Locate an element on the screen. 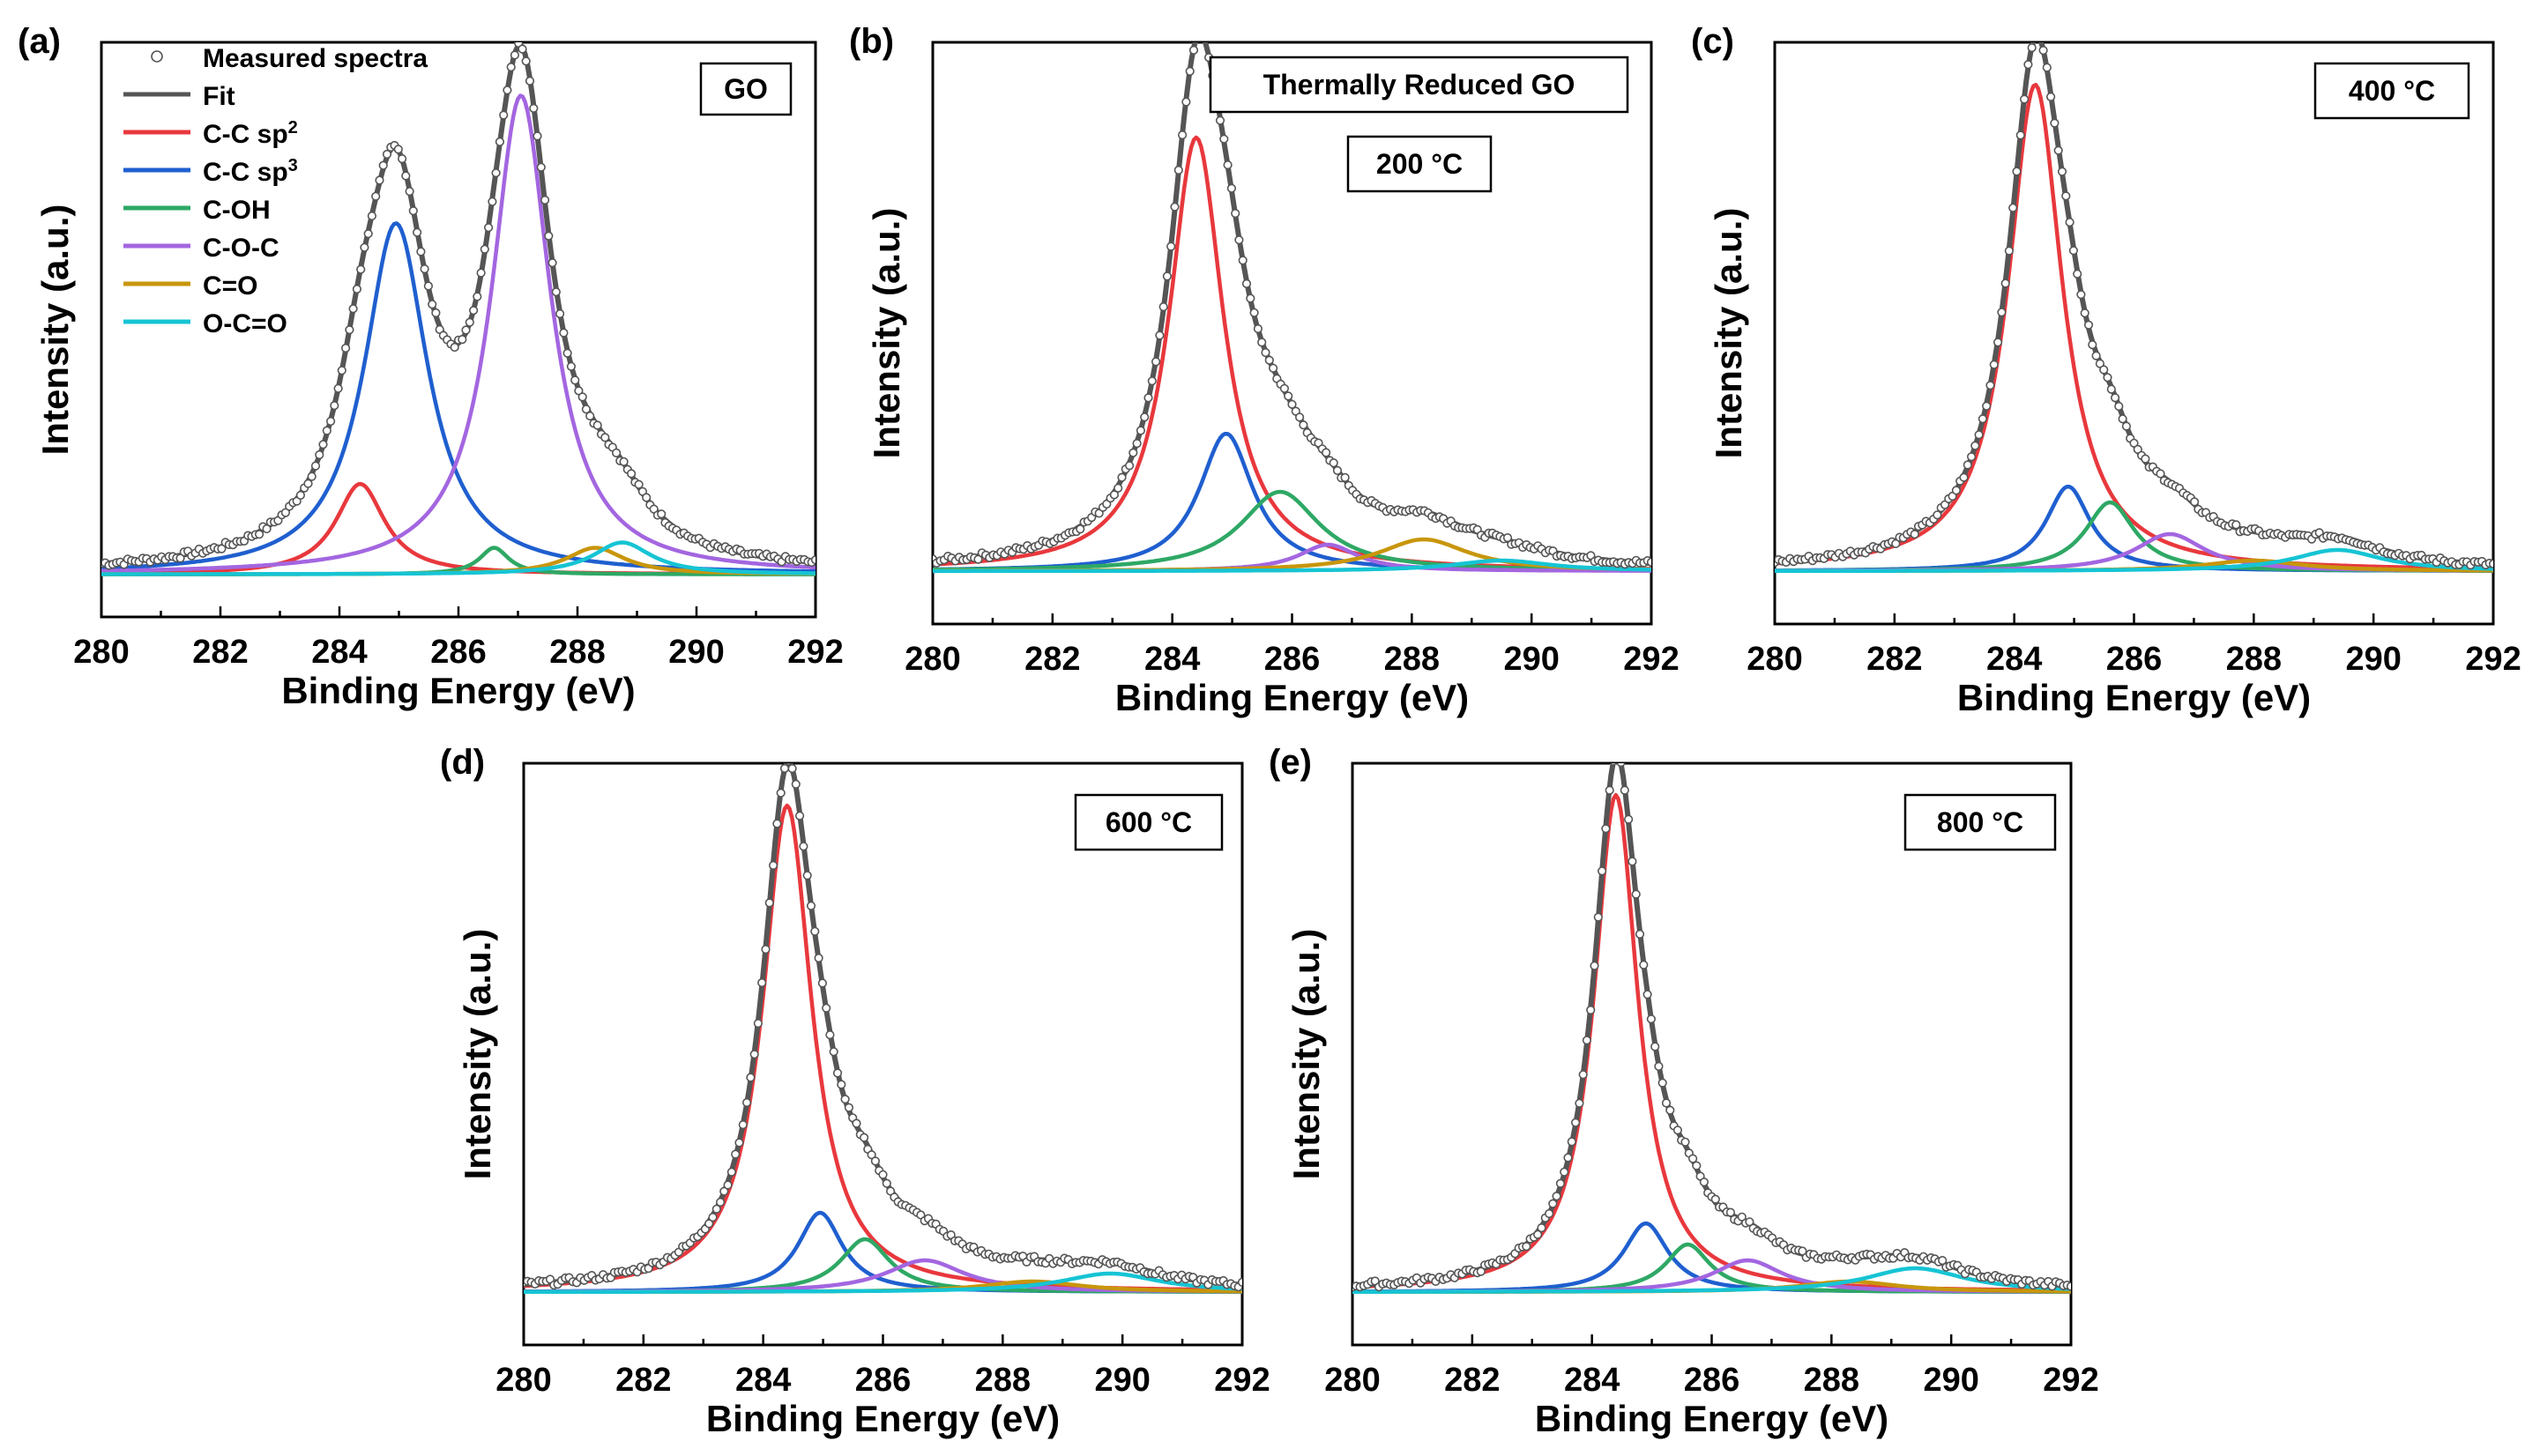 This screenshot has height=1456, width=2540. legend-label: C-OH is located at coordinates (237, 210).